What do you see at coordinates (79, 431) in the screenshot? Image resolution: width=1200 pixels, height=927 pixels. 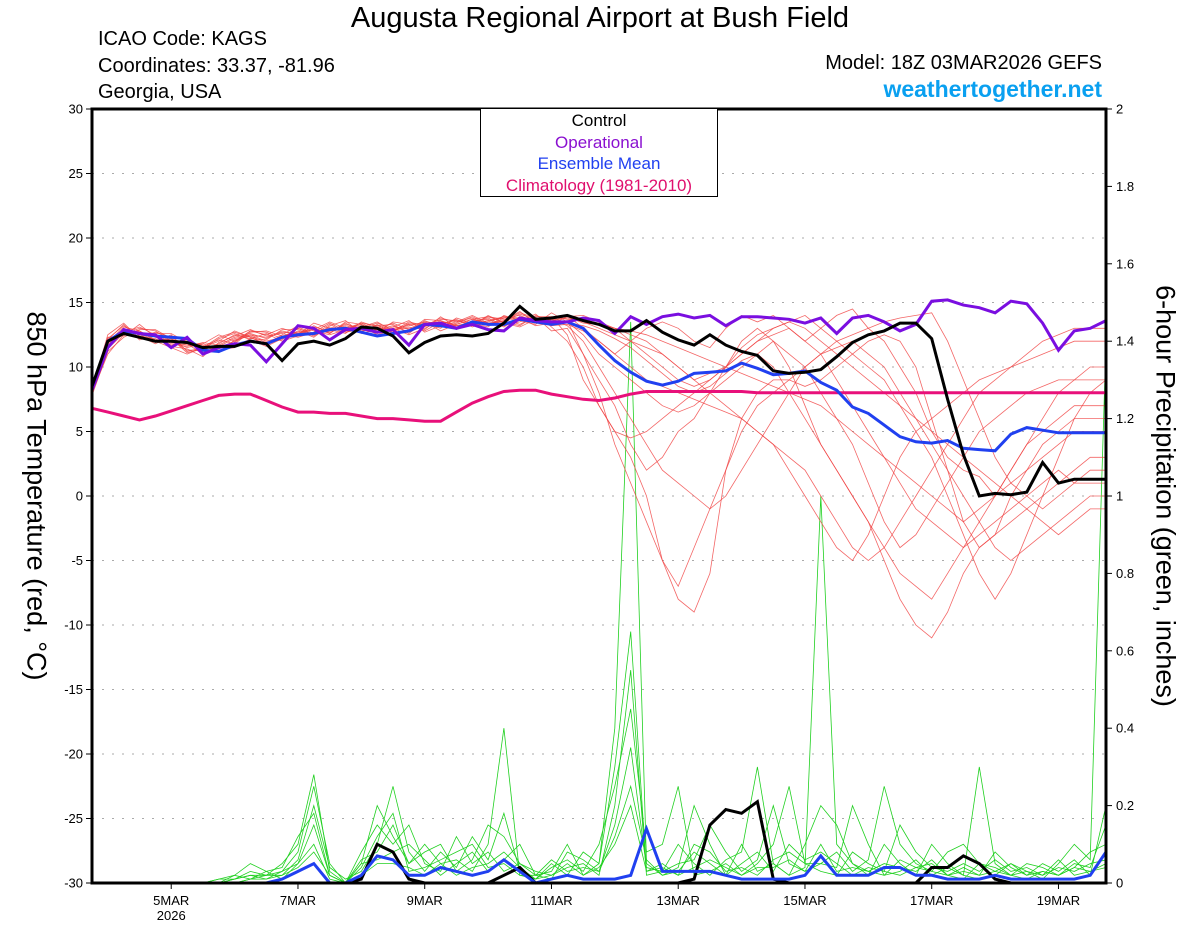 I see `y-tick-label-left: 5` at bounding box center [79, 431].